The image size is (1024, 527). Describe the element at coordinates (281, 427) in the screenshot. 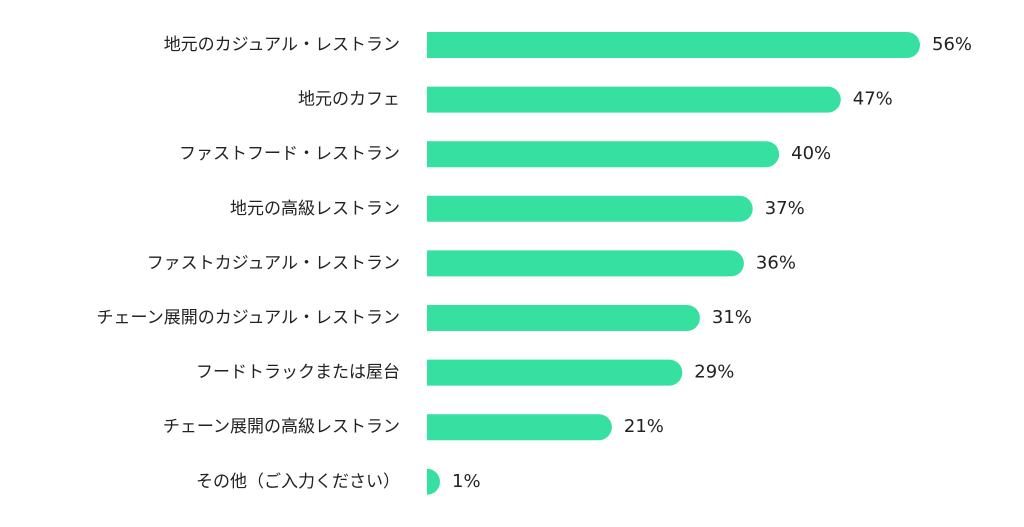

I see `category-label: チェーン展開の高級レストラン` at that location.